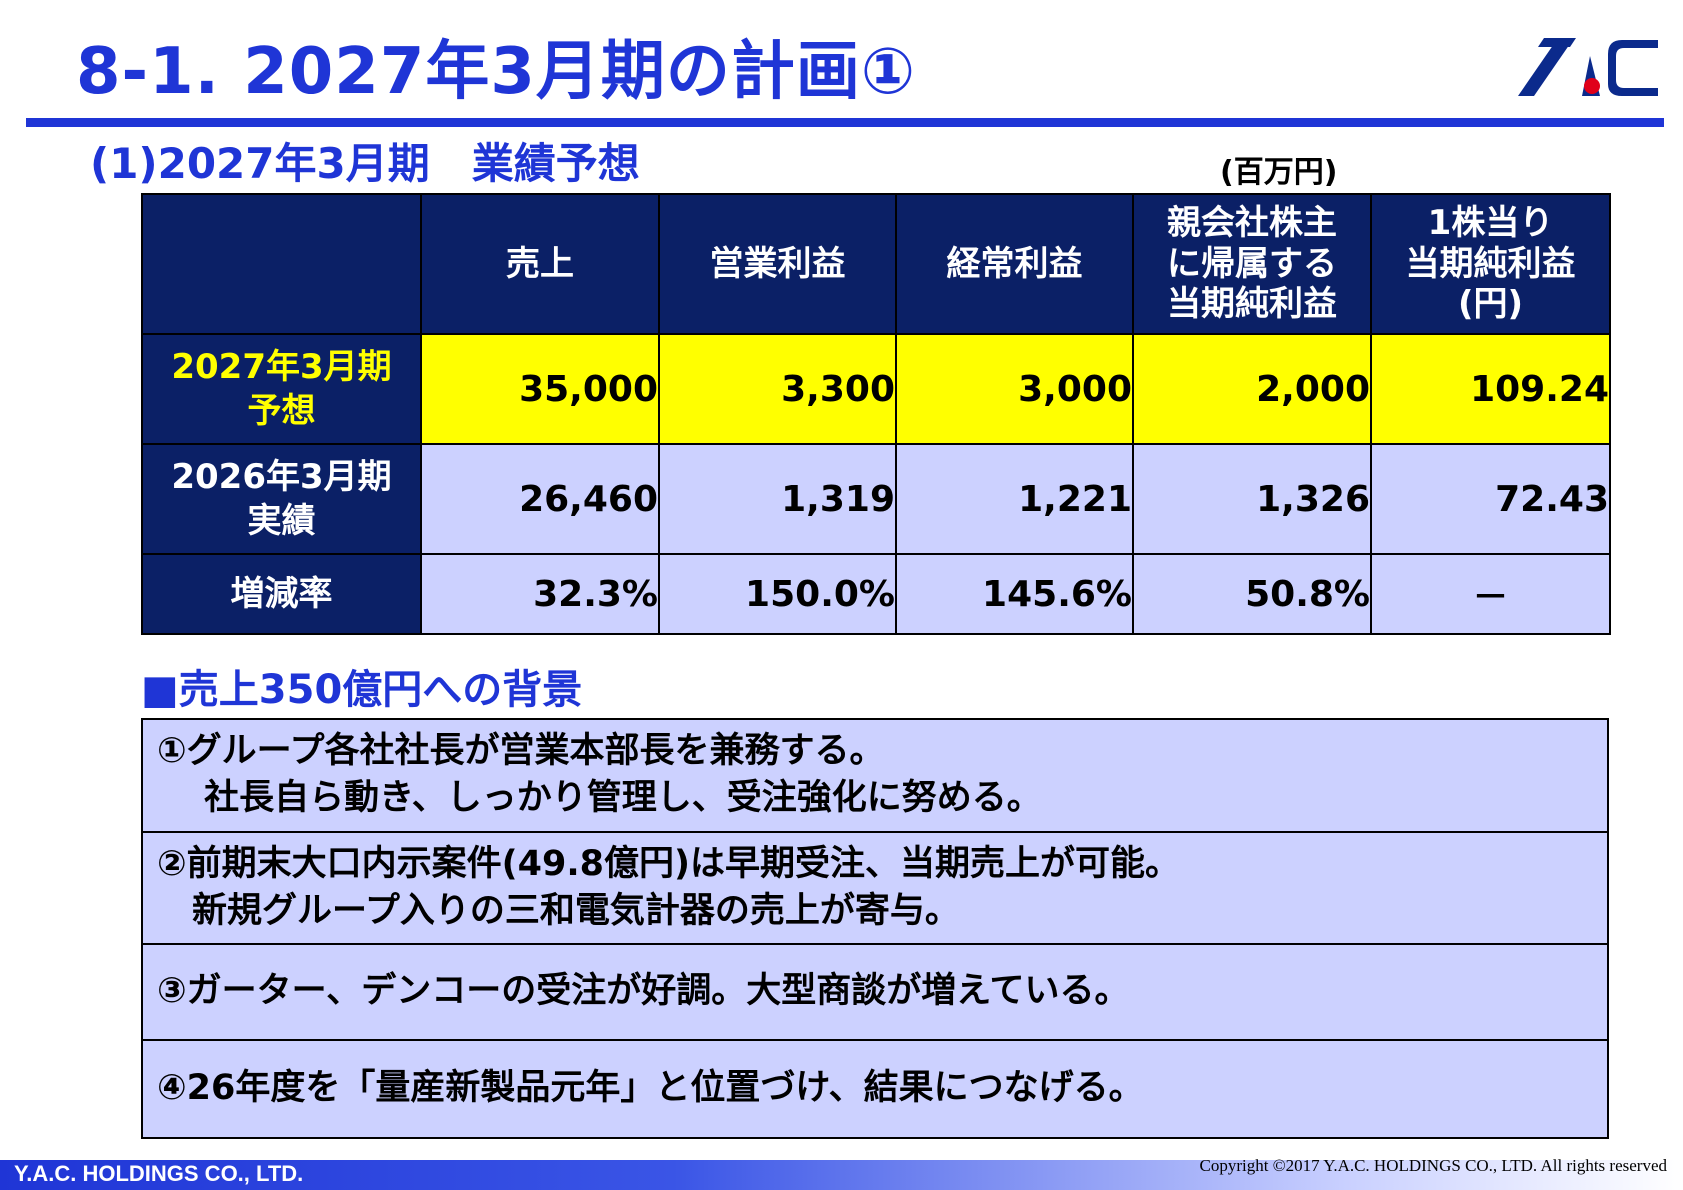  Describe the element at coordinates (777, 264) in the screenshot. I see `header-cell-operating-profit: 営業利益` at that location.